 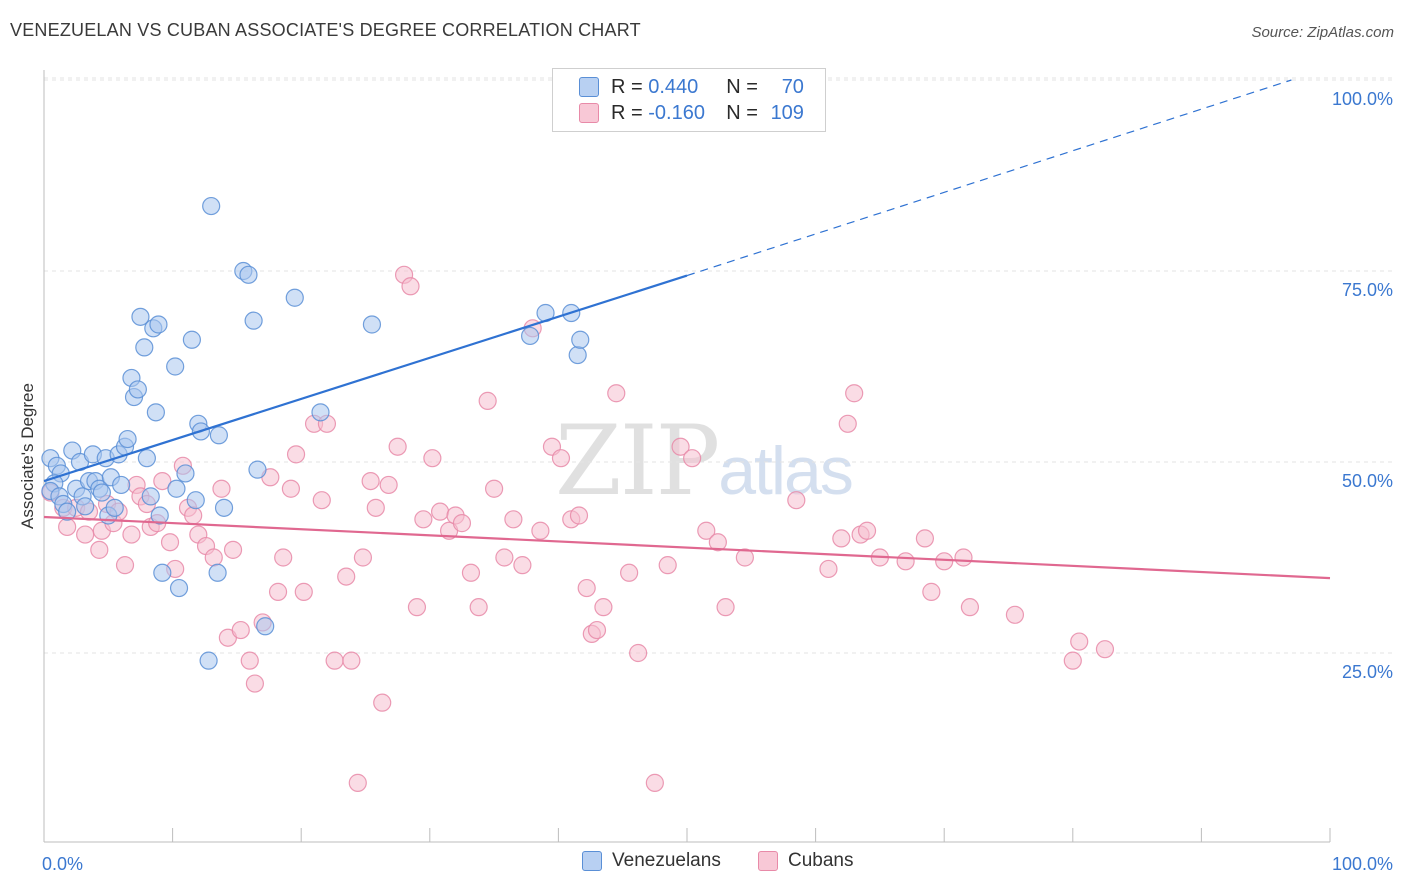 What do you see at coordinates (821, 860) in the screenshot?
I see `cubans-legend-label: Cubans` at bounding box center [821, 860].